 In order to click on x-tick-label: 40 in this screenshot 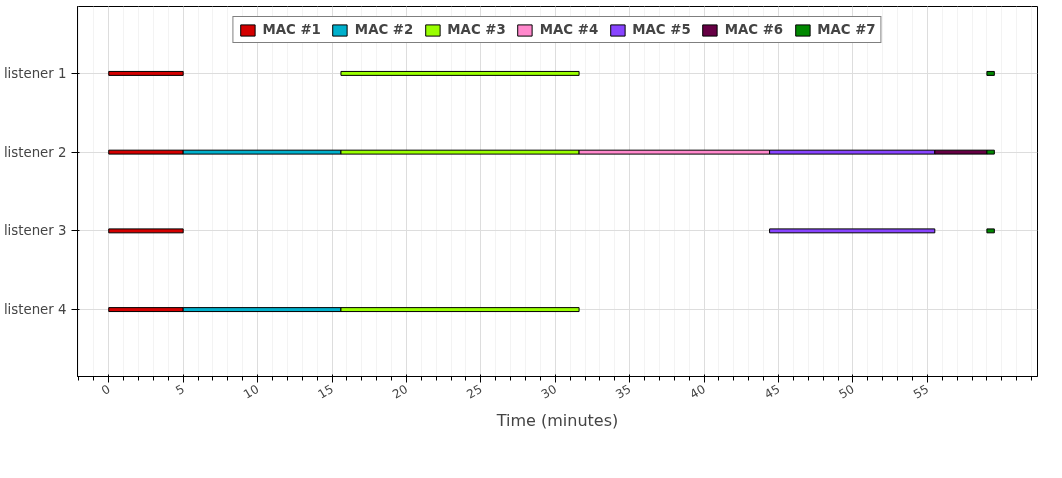, I will do `click(697, 391)`.